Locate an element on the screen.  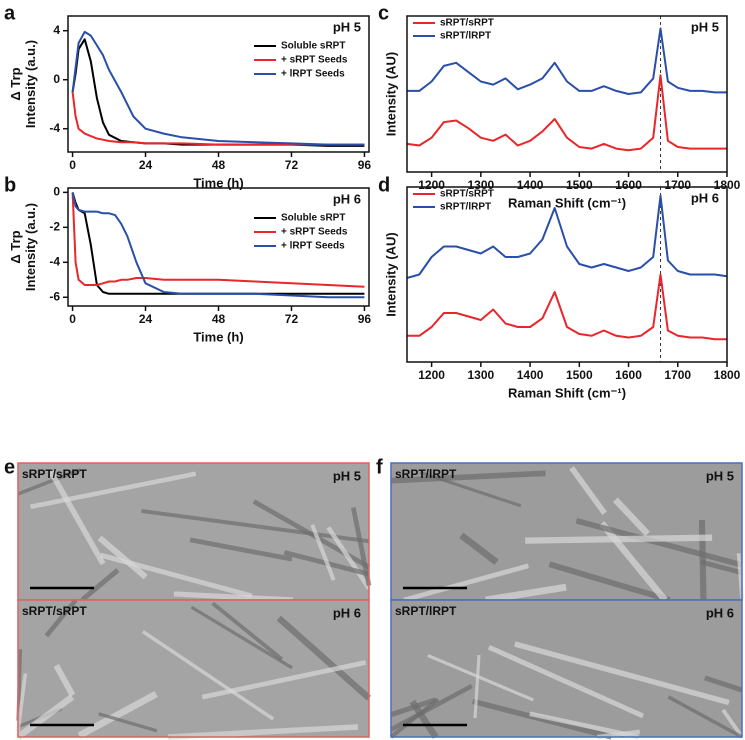
x-tick-label: 48 is located at coordinates (219, 165).